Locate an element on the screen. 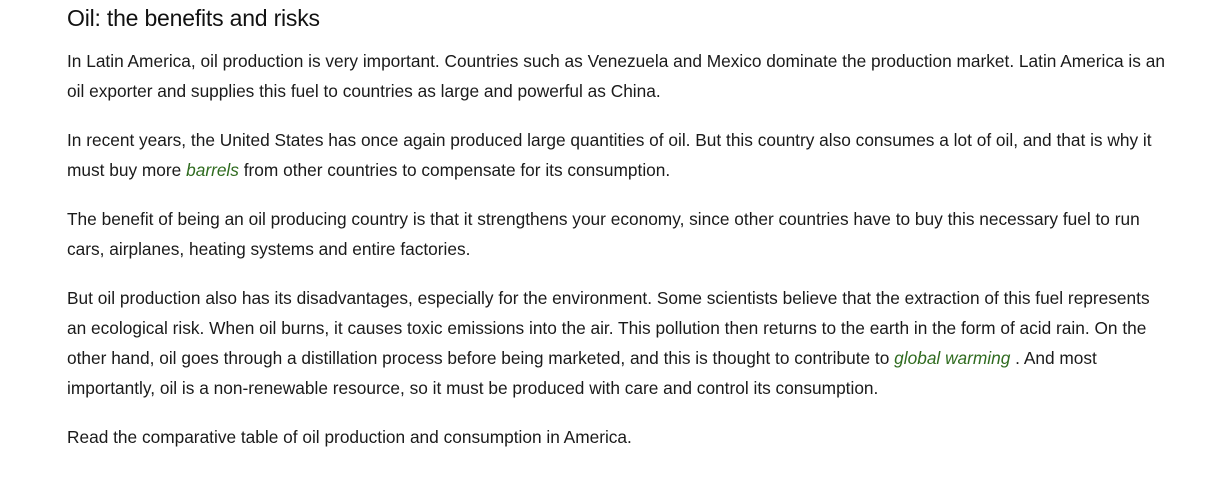 The height and width of the screenshot is (500, 1220). glossary-link-global-warming: global warming is located at coordinates (952, 358).